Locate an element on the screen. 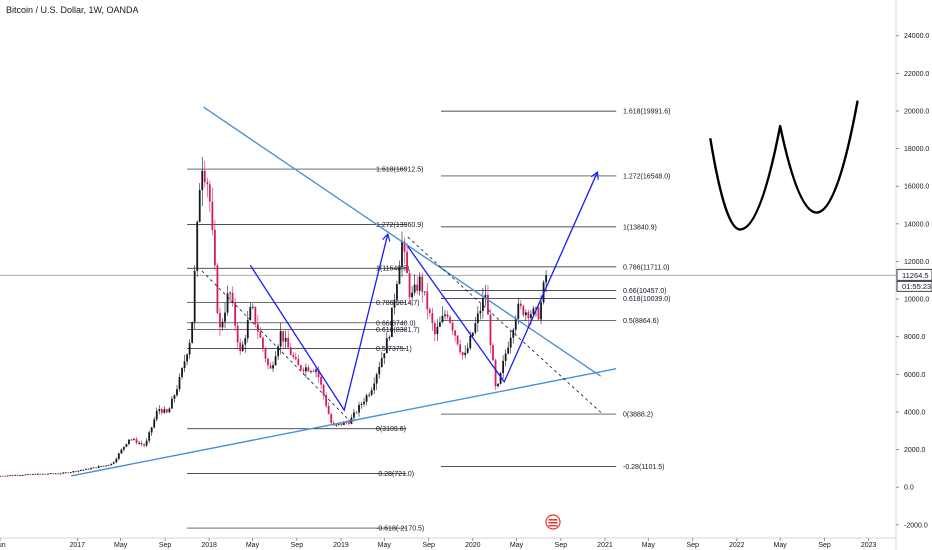 Image resolution: width=932 pixels, height=550 pixels. tradingview-flag-icon is located at coordinates (553, 522).